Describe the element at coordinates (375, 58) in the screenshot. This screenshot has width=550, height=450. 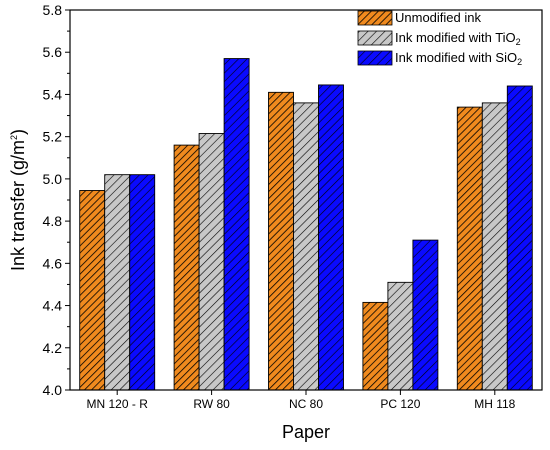
I see `legend-swatch-sio2` at that location.